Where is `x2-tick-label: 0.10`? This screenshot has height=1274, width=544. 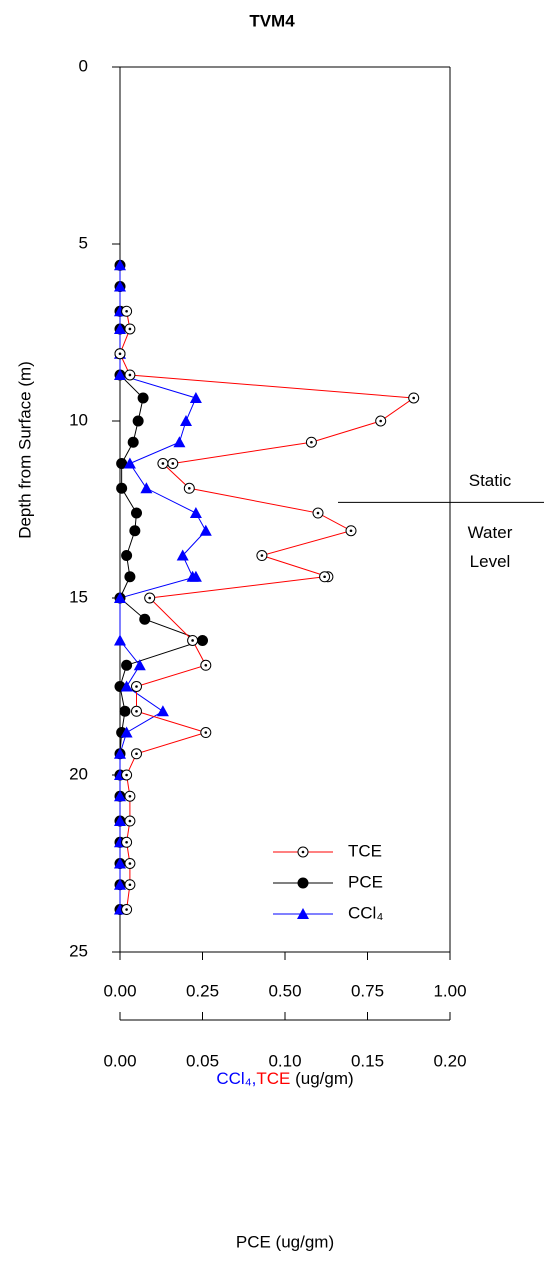
x2-tick-label: 0.10 is located at coordinates (284, 1060).